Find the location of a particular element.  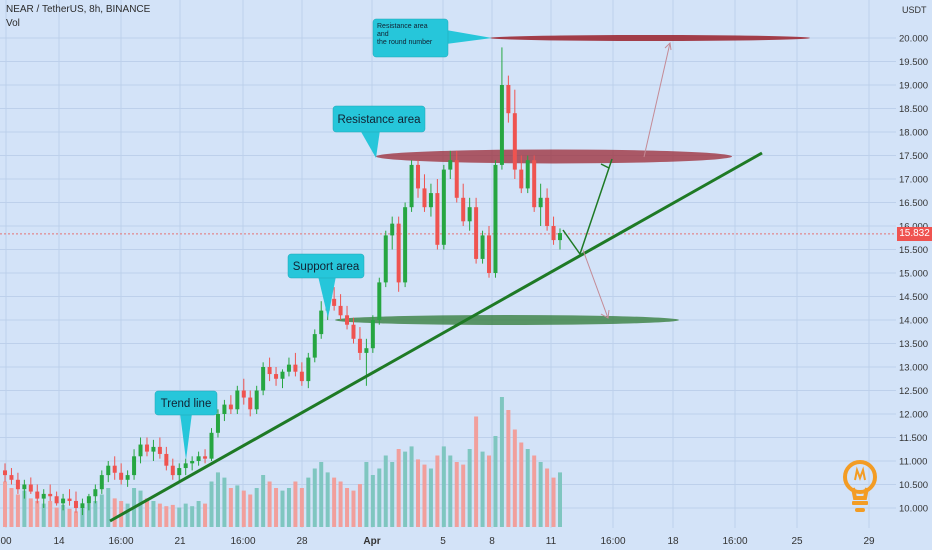

y-tick-label: 13.500 is located at coordinates (913, 344).